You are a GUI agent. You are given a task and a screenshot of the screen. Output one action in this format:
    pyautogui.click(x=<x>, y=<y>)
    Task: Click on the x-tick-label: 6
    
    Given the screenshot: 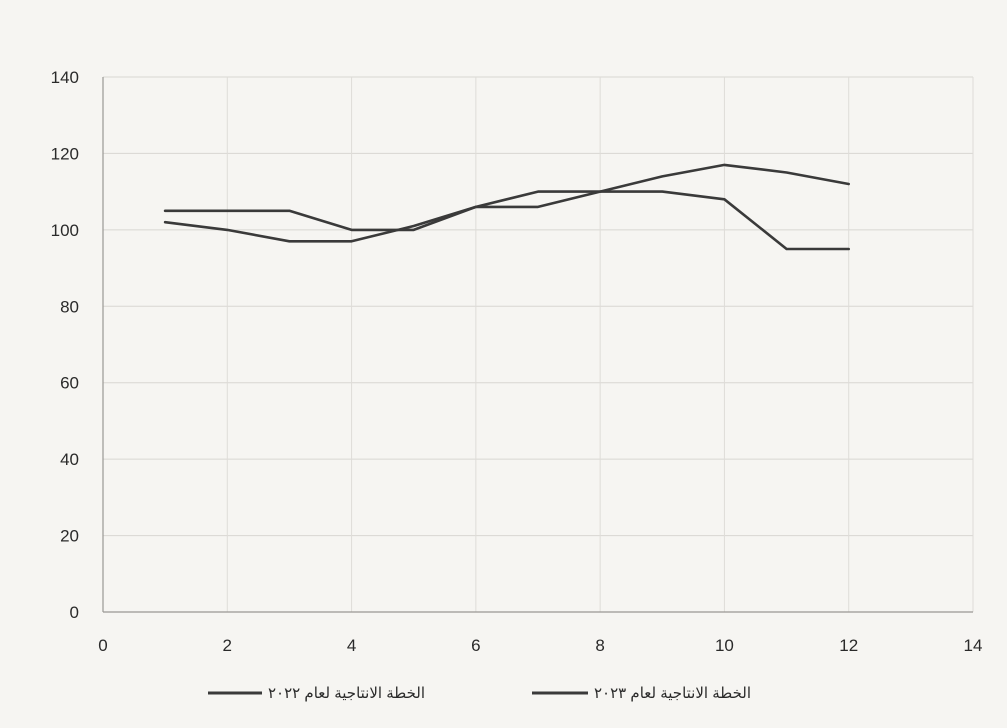 What is the action you would take?
    pyautogui.click(x=475, y=645)
    